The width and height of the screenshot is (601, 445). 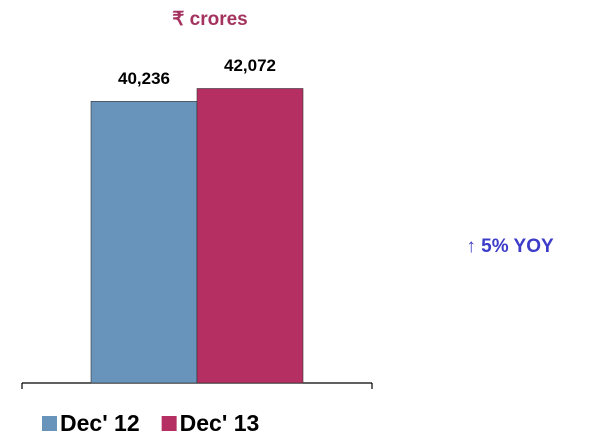 What do you see at coordinates (144, 78) in the screenshot?
I see `value-label: 40,236` at bounding box center [144, 78].